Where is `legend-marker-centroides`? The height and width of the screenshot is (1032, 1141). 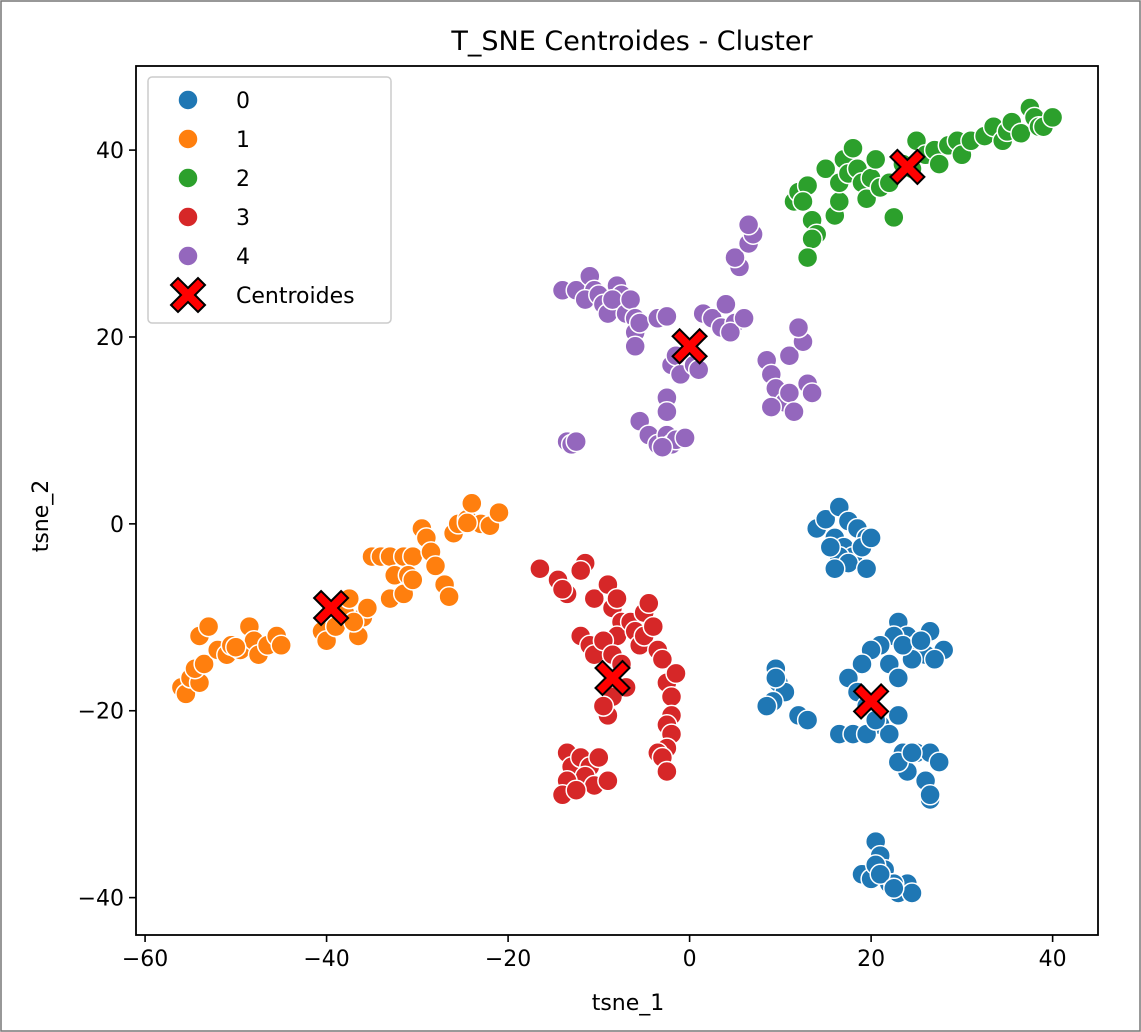
legend-marker-centroides is located at coordinates (188, 295).